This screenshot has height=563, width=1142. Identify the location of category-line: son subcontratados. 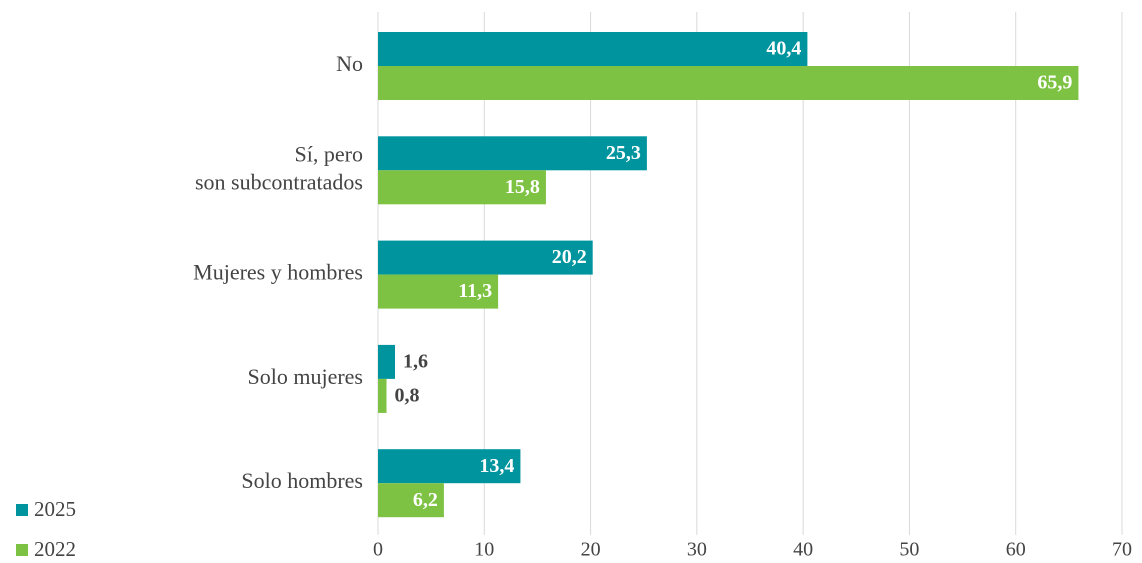
(279, 181).